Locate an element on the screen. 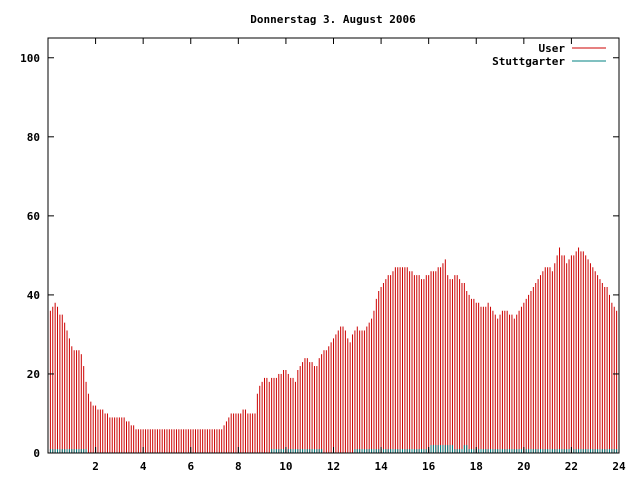  y-tick-label: 60 is located at coordinates (33, 216).